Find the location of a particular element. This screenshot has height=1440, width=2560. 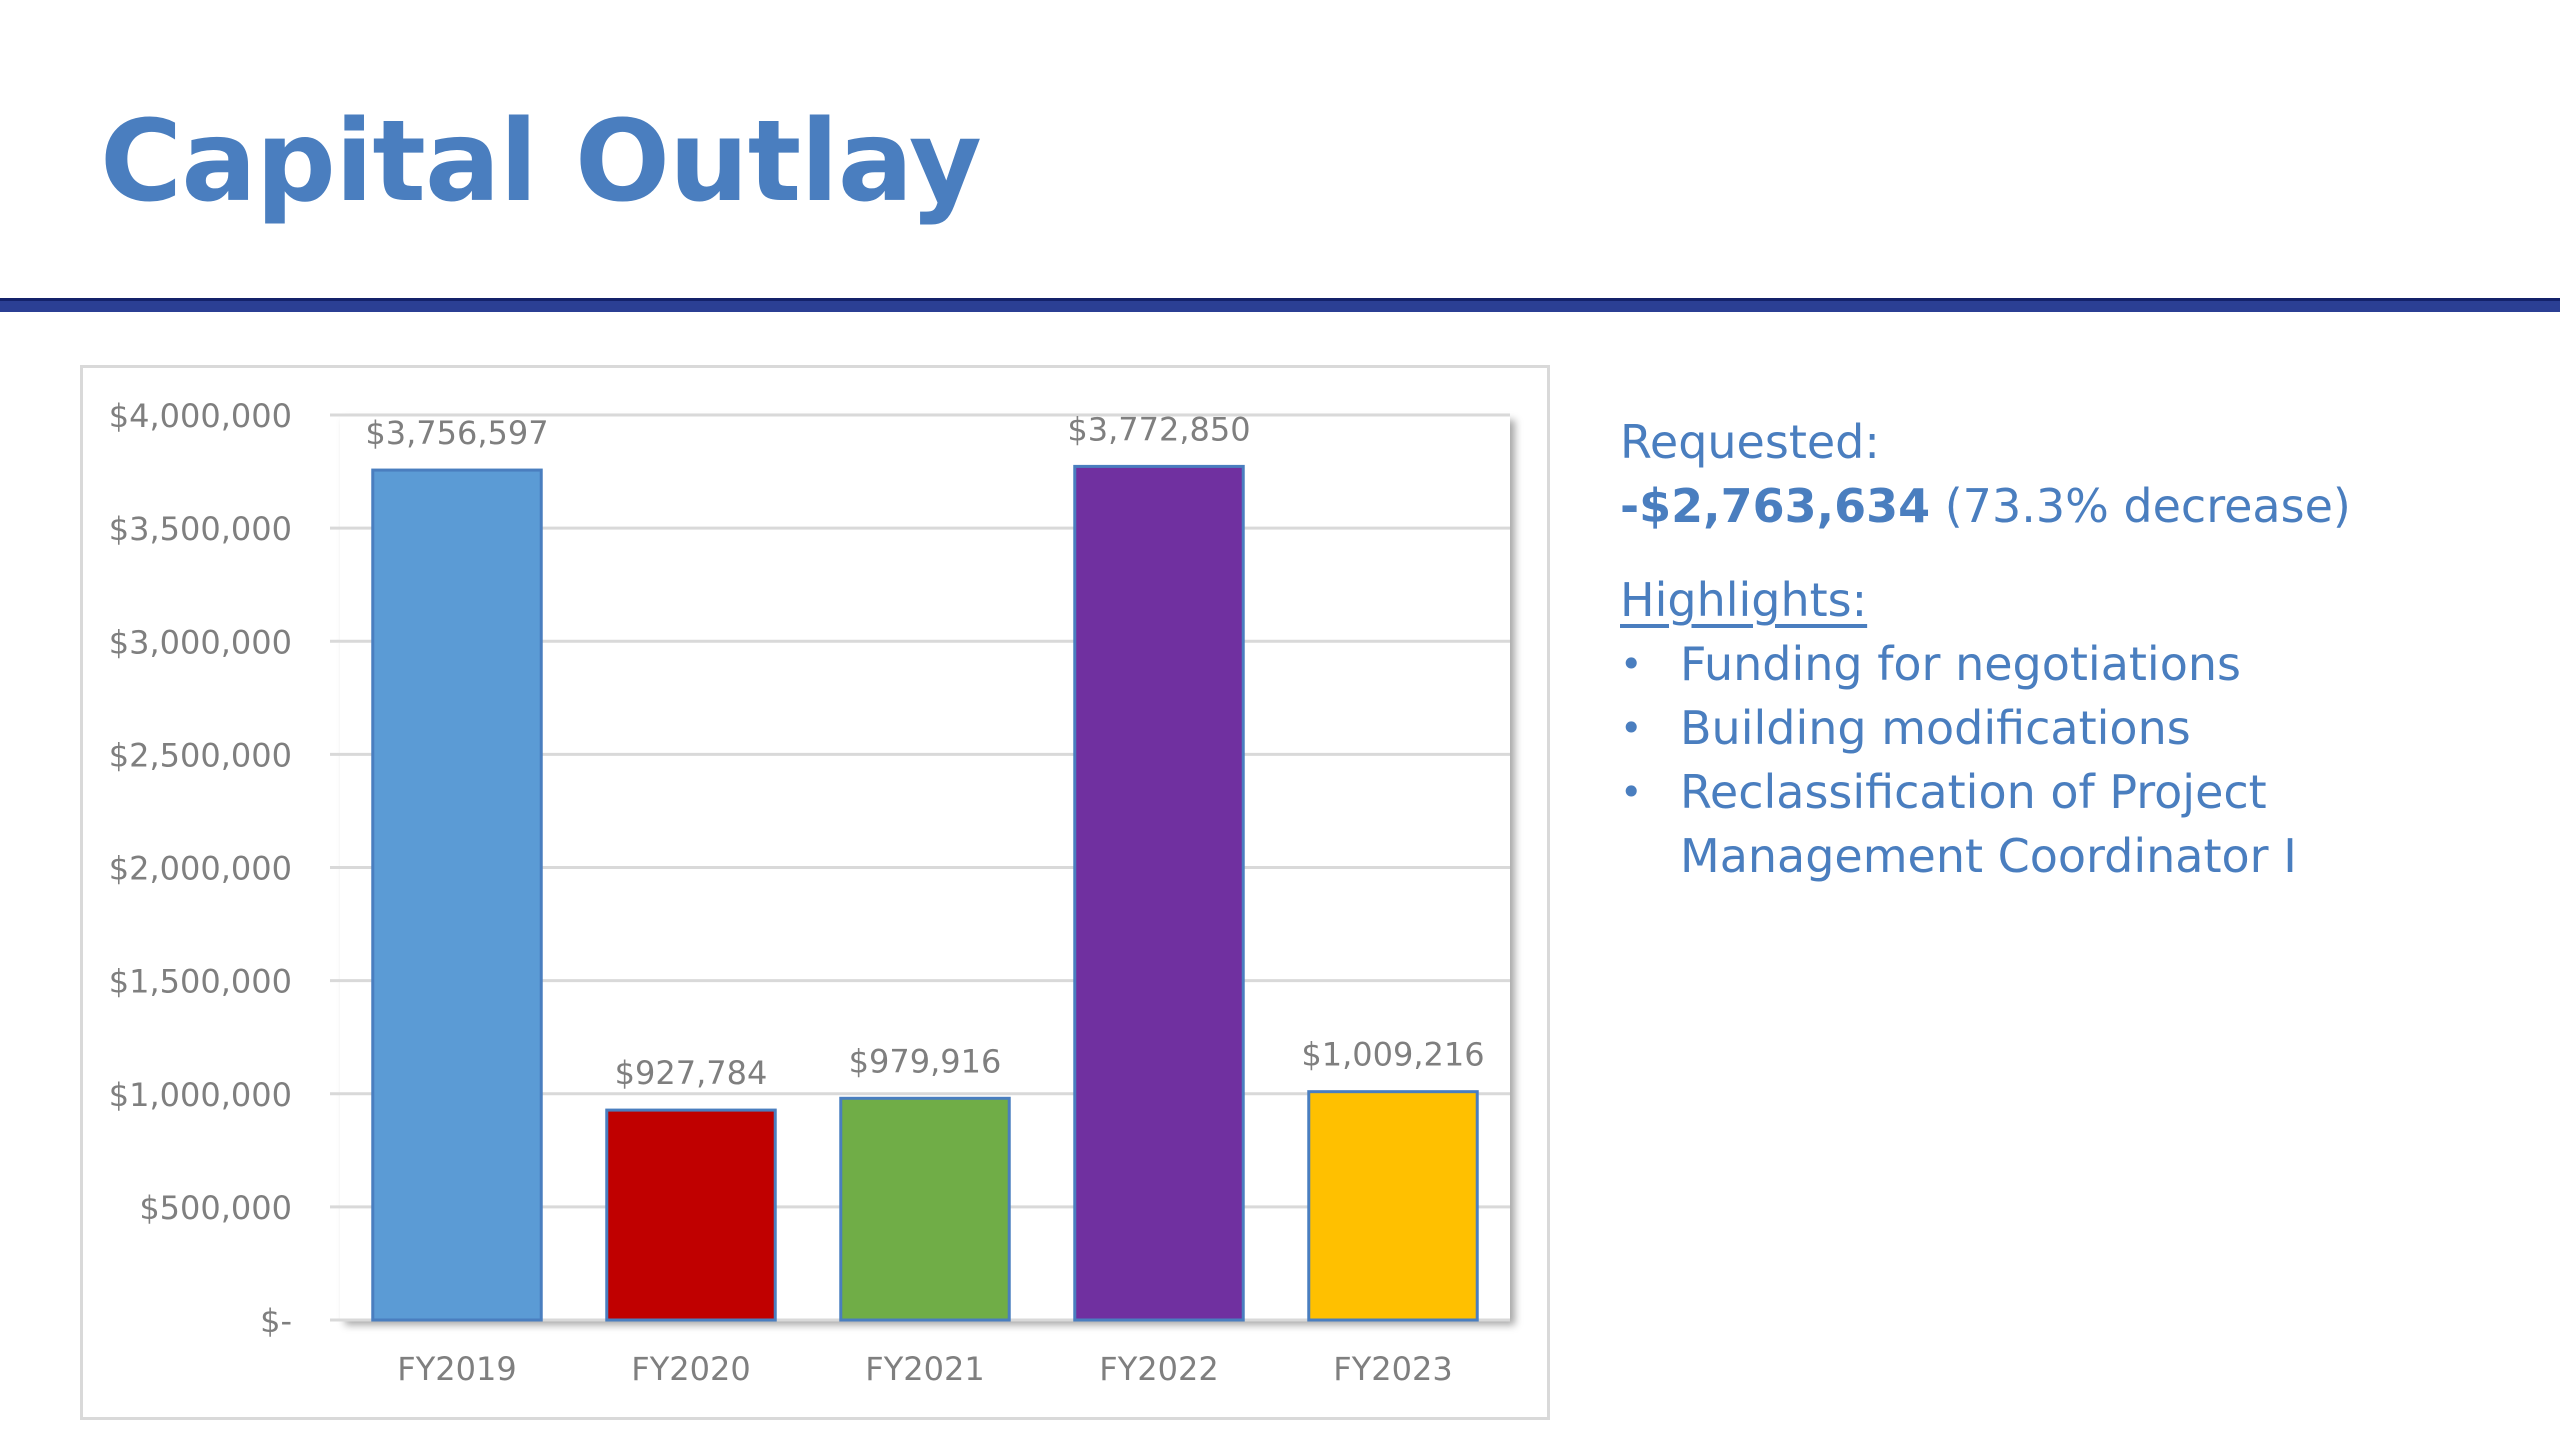

data-label: $979,916 is located at coordinates (925, 1061).